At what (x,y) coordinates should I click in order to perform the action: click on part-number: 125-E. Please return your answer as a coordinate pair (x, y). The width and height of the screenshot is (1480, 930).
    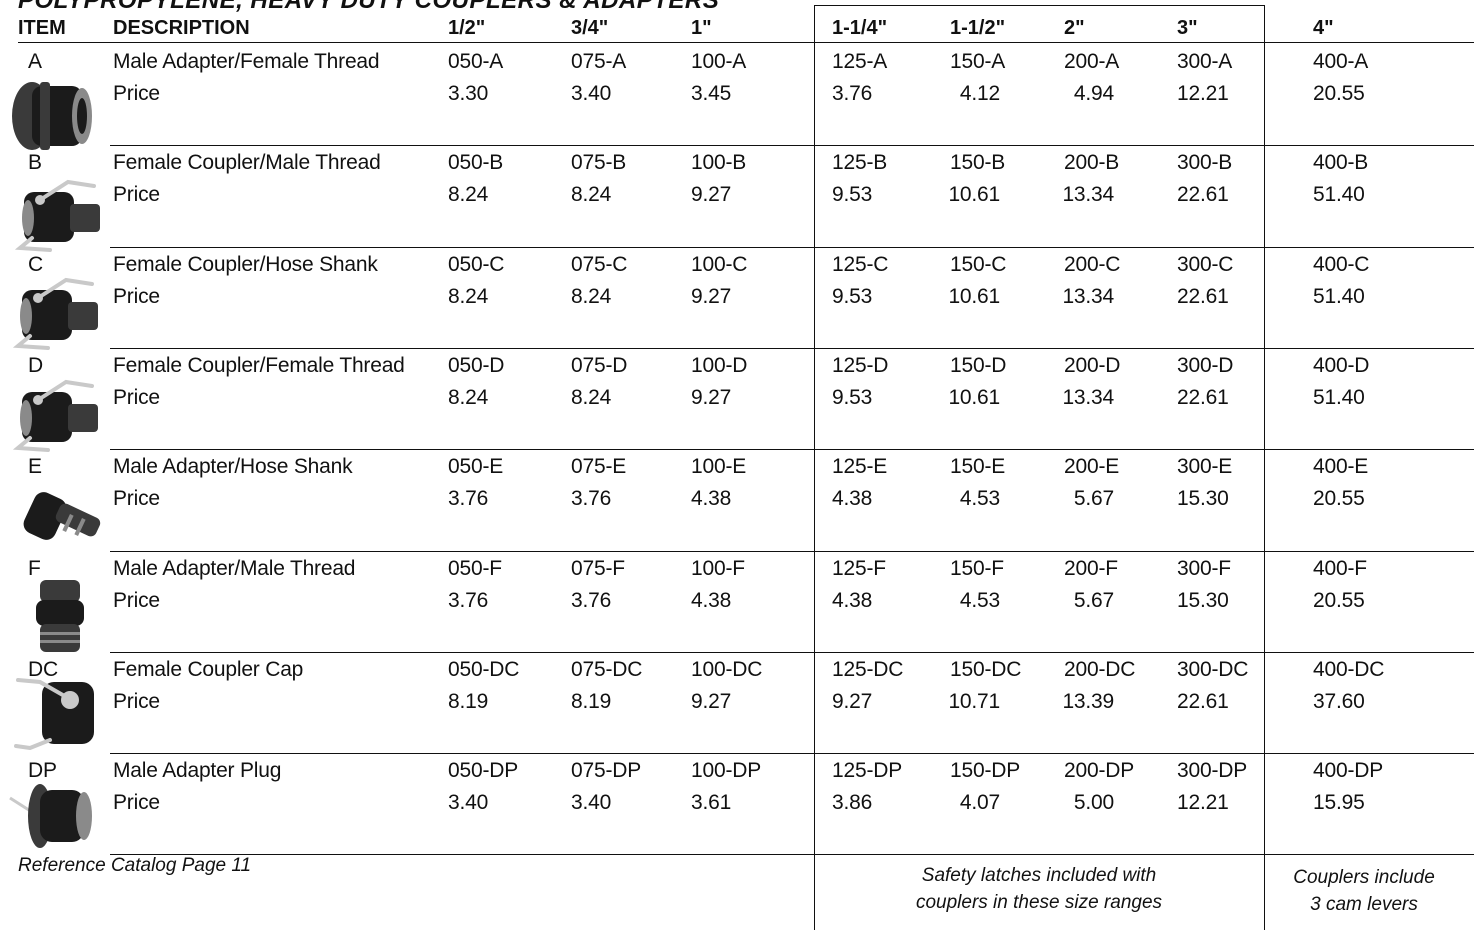
    Looking at the image, I should click on (860, 466).